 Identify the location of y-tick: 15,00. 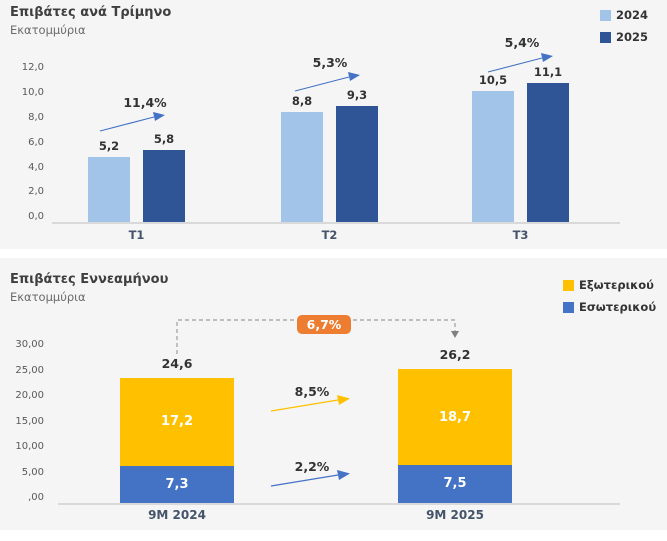
(29, 421).